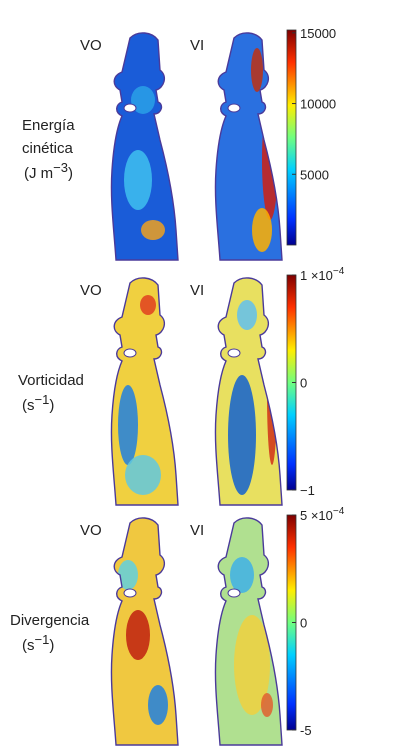  I want to click on unit-text: (J m, so click(38, 173).